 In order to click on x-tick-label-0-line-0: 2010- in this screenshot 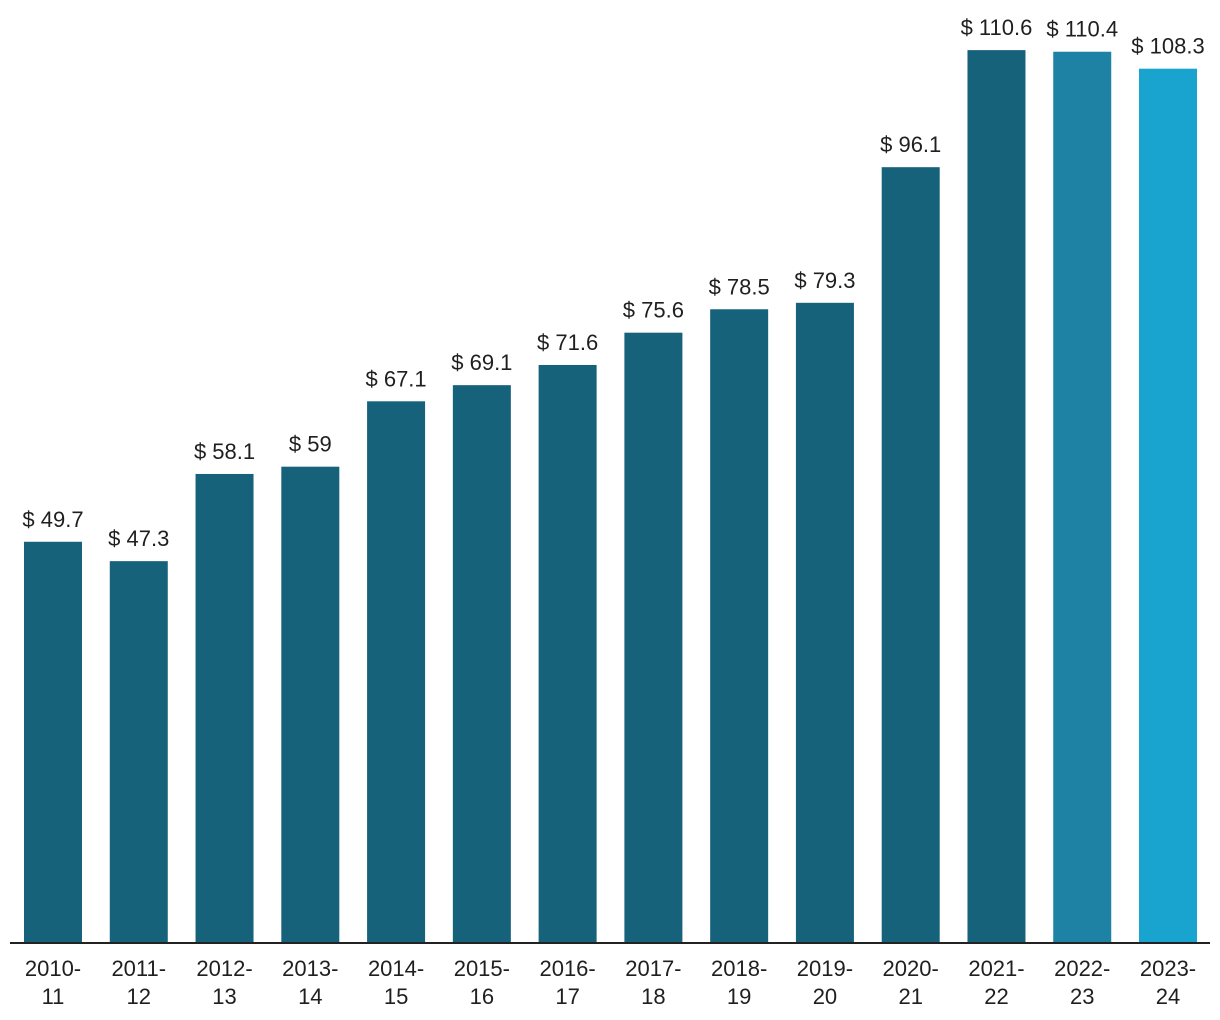, I will do `click(53, 968)`.